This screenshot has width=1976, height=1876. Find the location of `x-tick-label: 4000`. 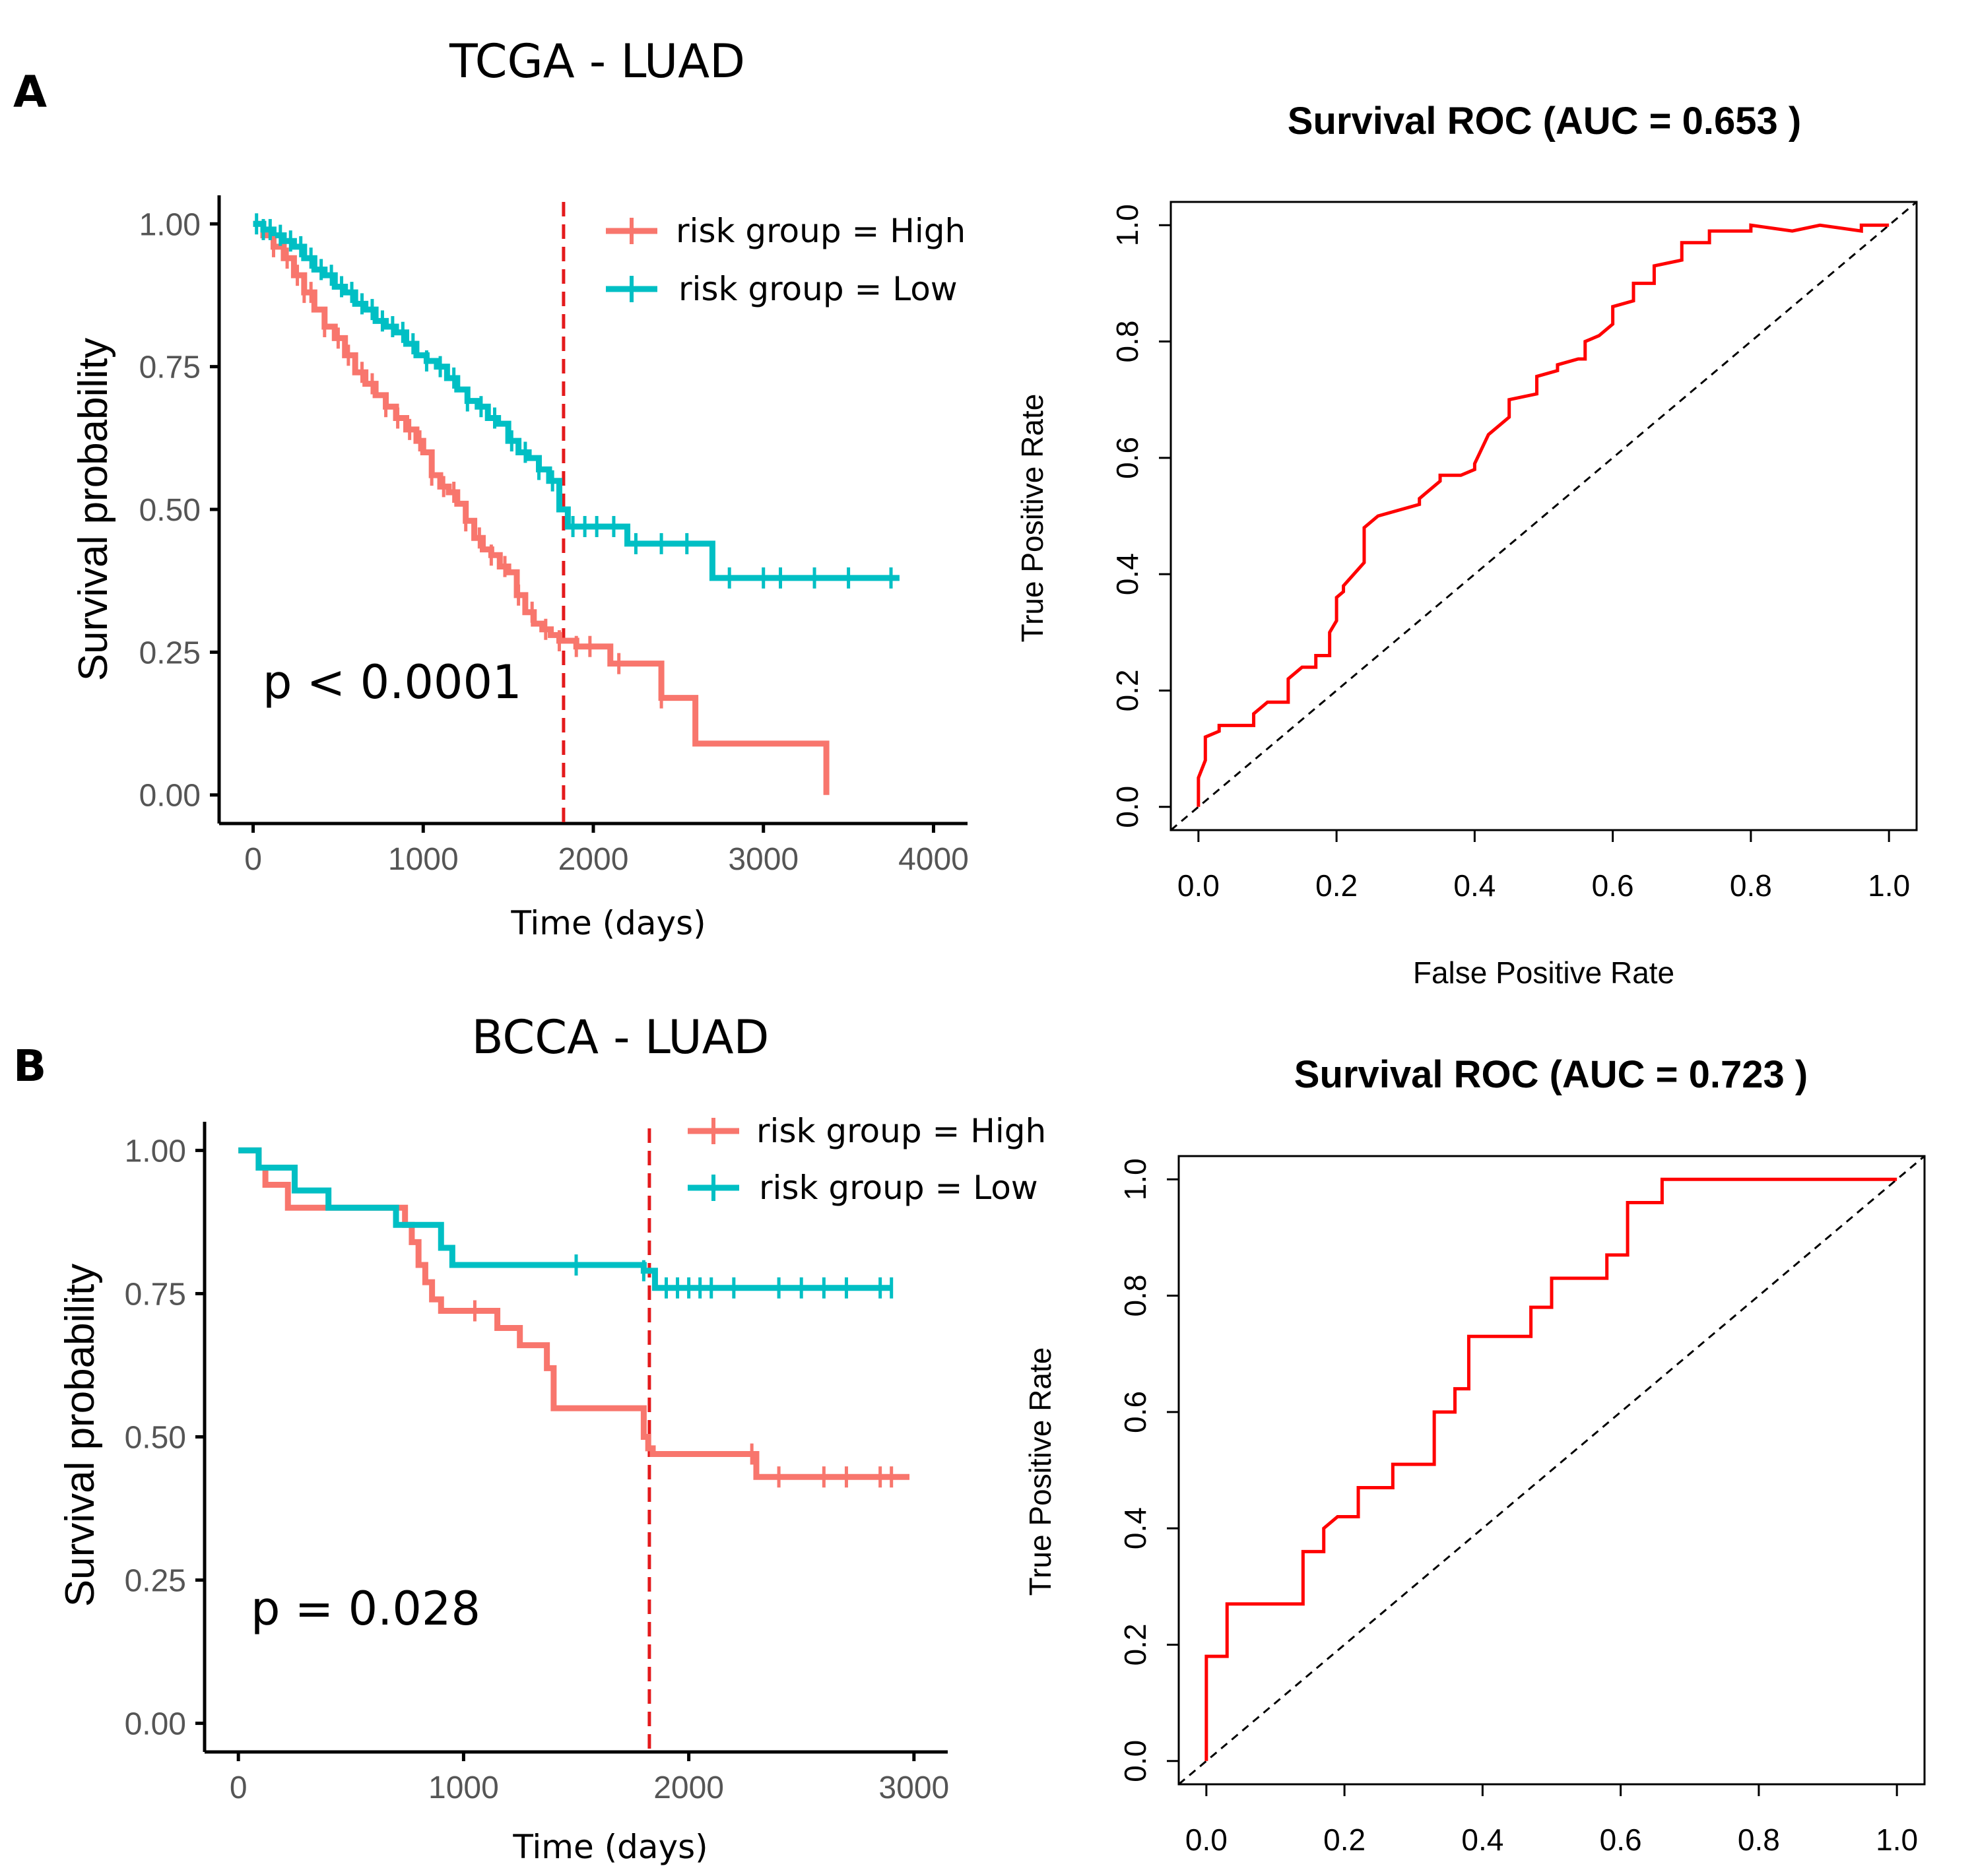

x-tick-label: 4000 is located at coordinates (933, 859).